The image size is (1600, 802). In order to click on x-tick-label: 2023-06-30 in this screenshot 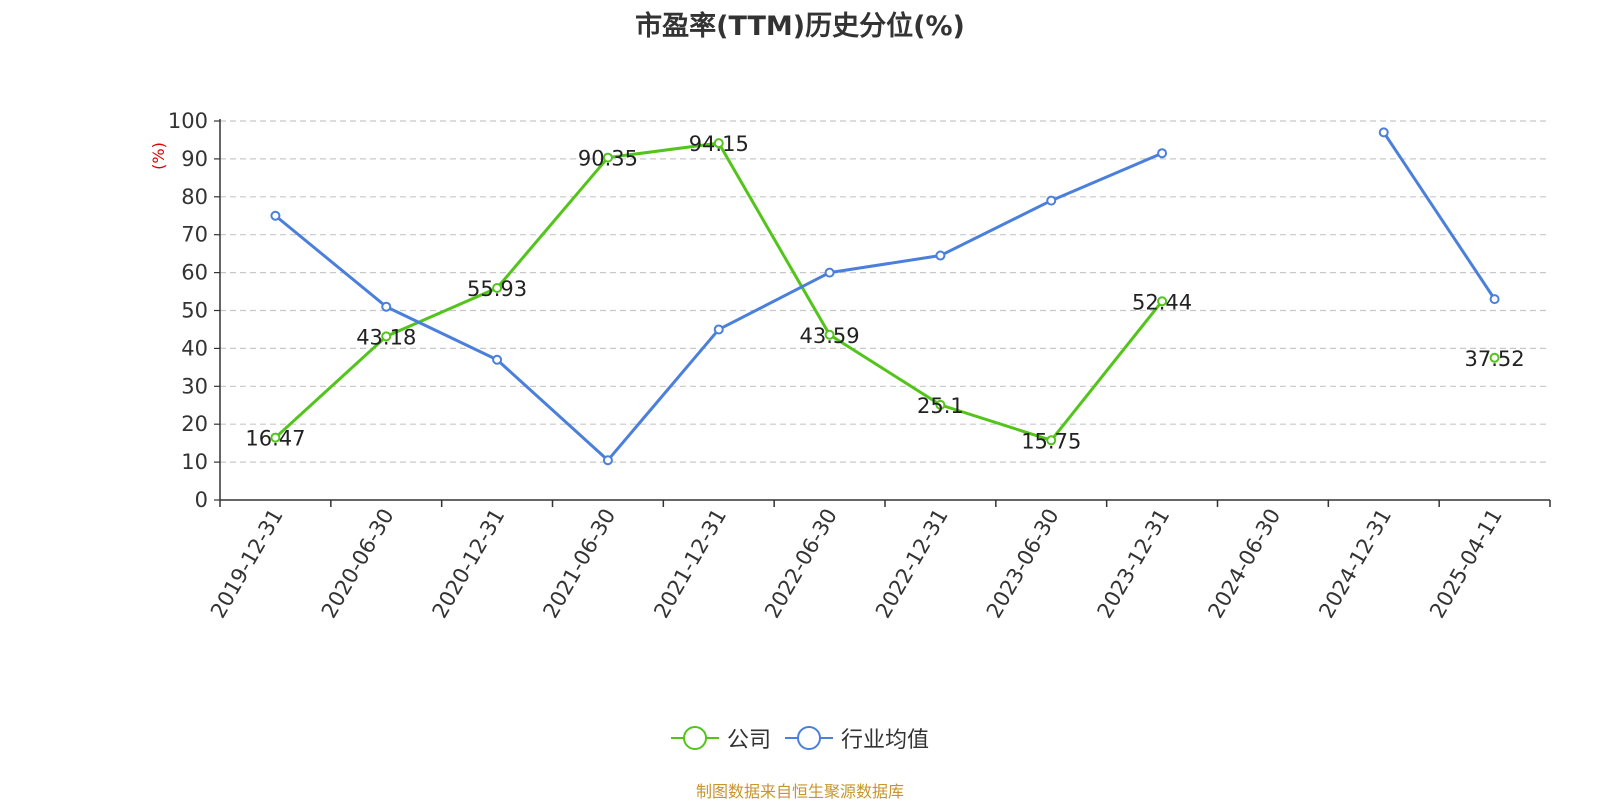, I will do `click(1023, 564)`.